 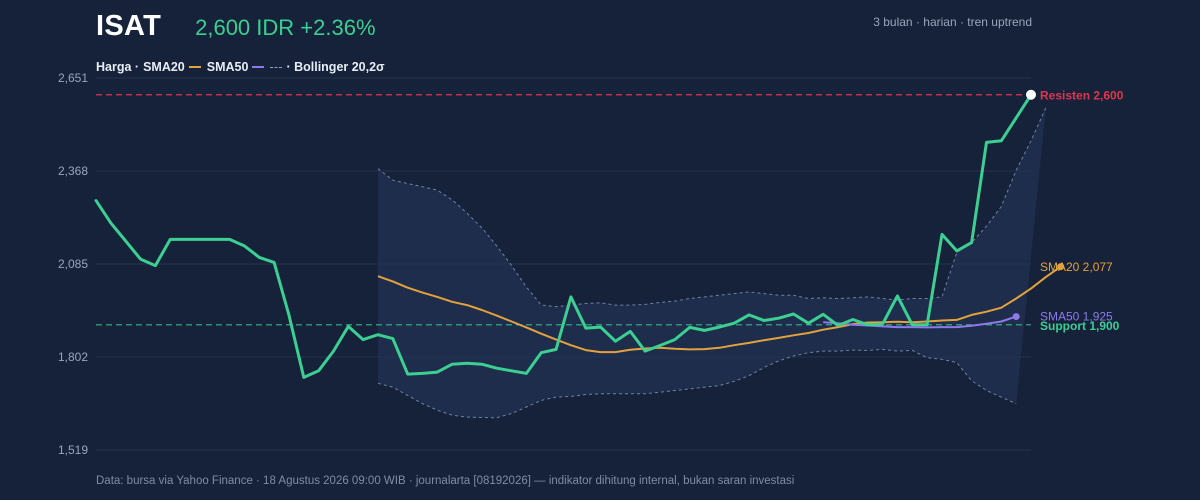 I want to click on chart-header: ISAT 2,600 IDR +2.36%, so click(x=236, y=26).